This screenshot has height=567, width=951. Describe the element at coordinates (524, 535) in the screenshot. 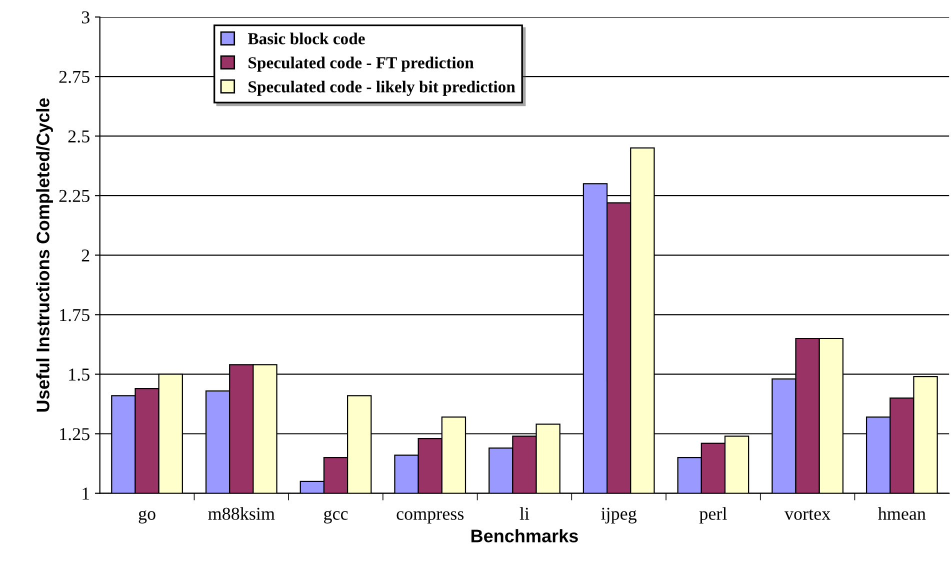

I see `x-axis-title: Benchmarks` at that location.